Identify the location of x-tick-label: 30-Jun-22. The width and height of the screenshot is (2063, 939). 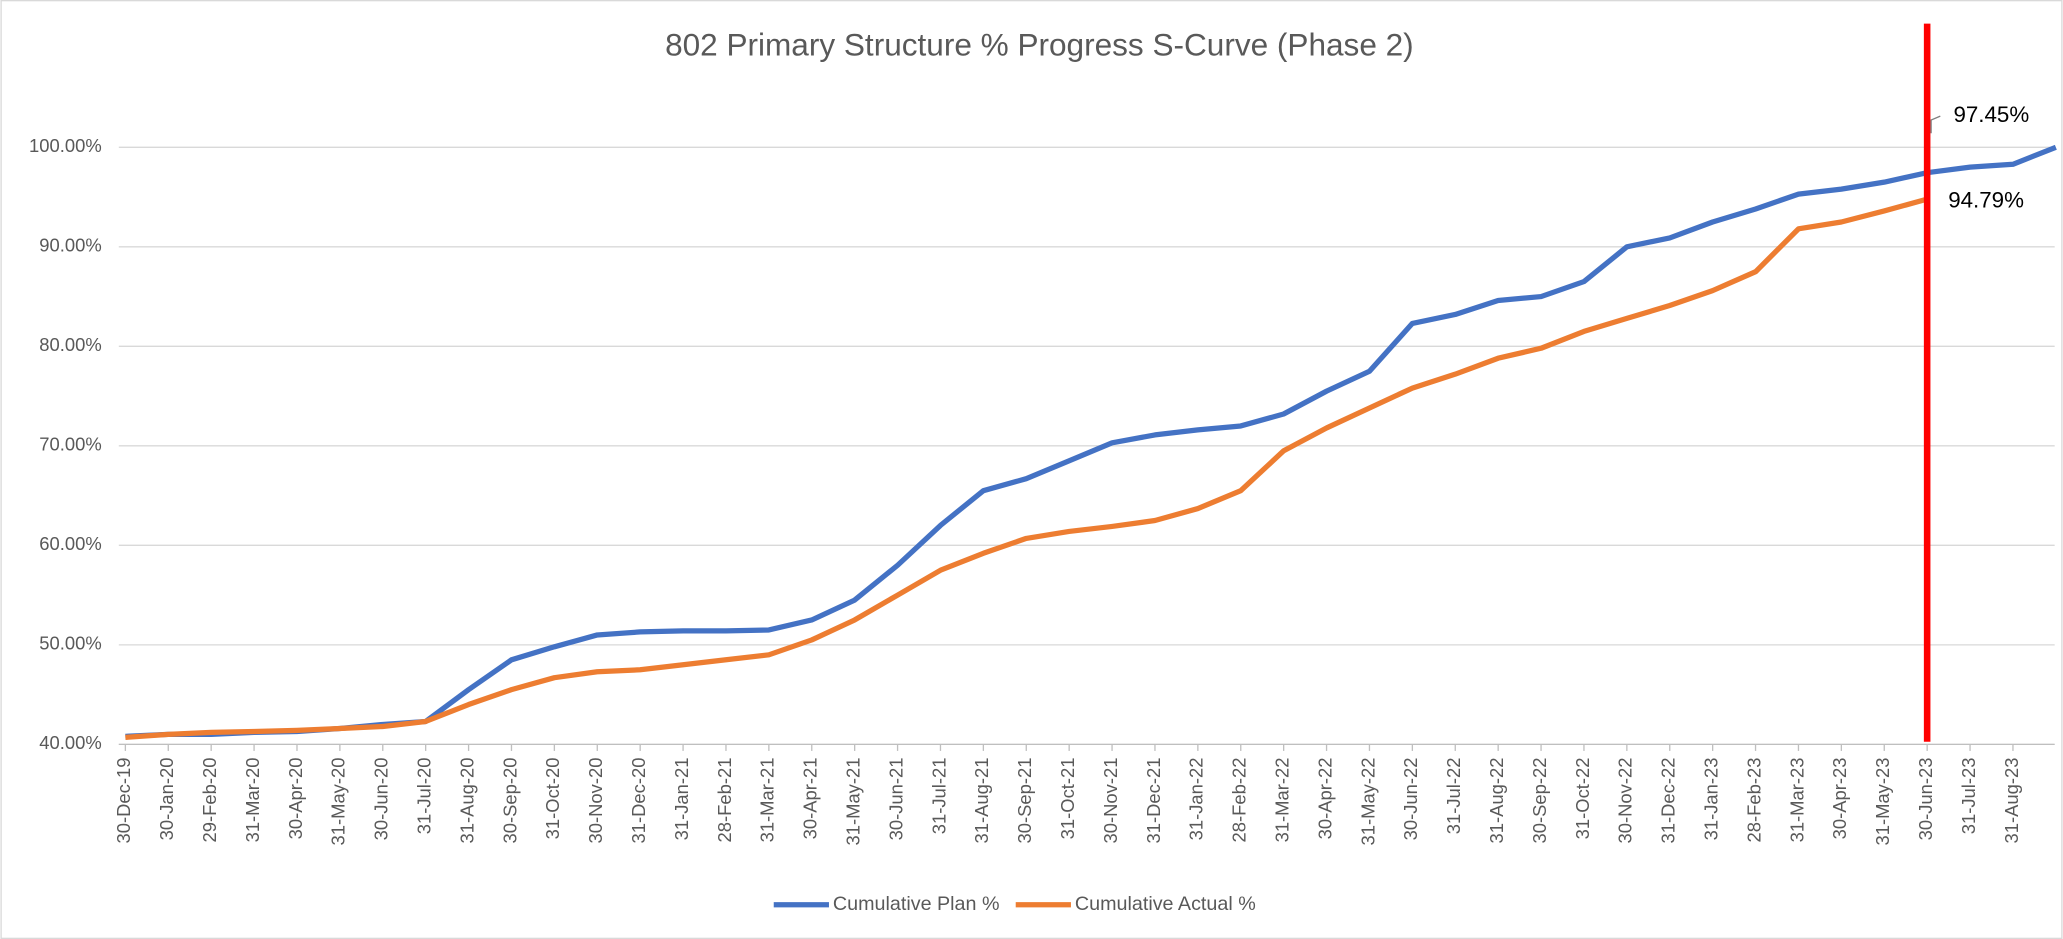
(1410, 799).